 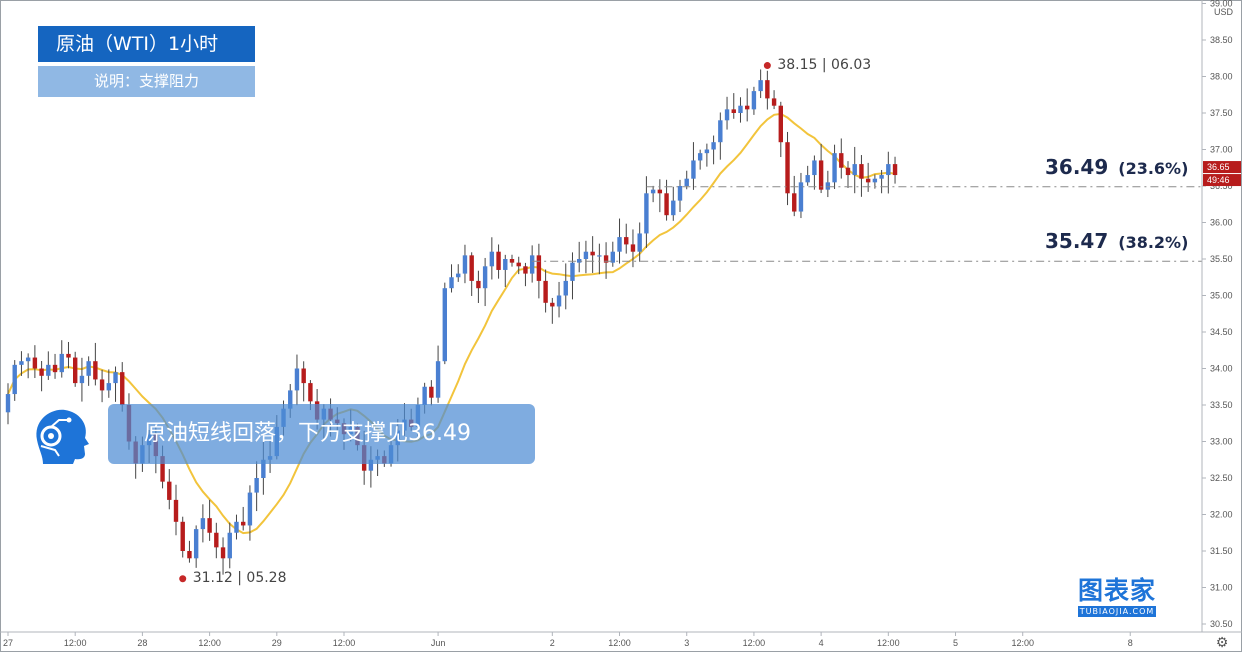 What do you see at coordinates (1222, 643) in the screenshot?
I see `settings-gear-icon: ⚙` at bounding box center [1222, 643].